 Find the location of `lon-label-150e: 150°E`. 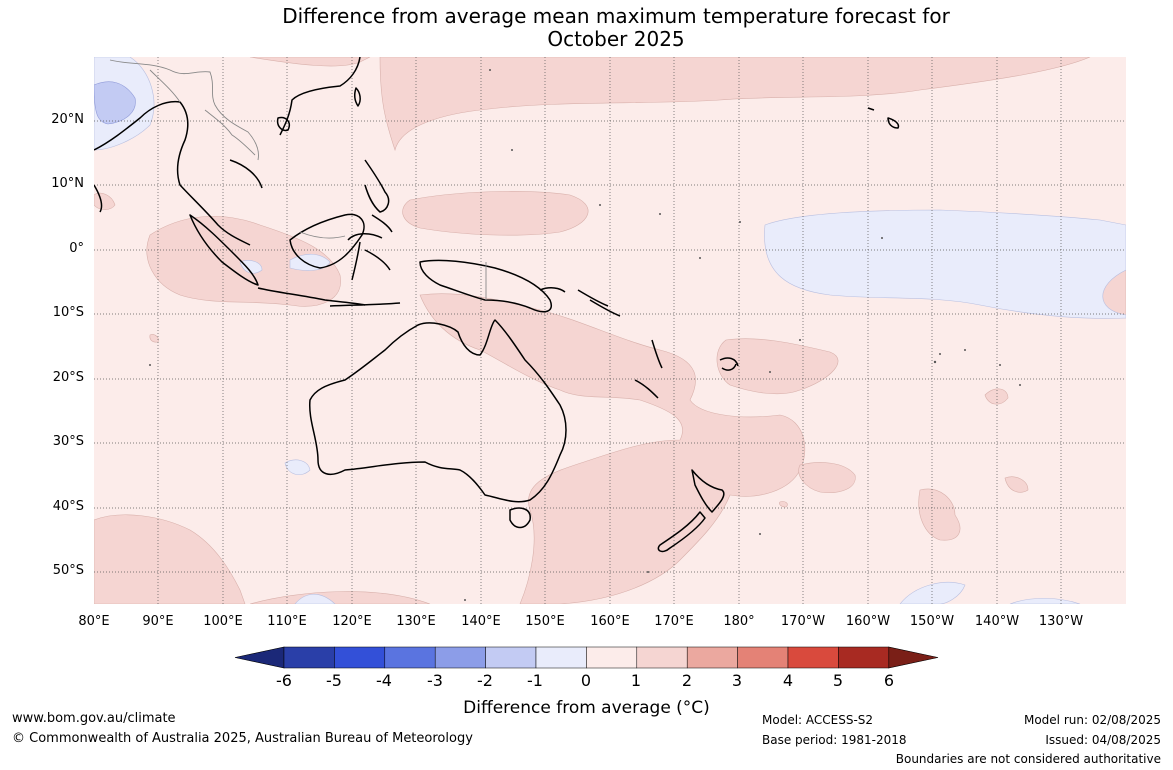

lon-label-150e: 150°E is located at coordinates (545, 621).